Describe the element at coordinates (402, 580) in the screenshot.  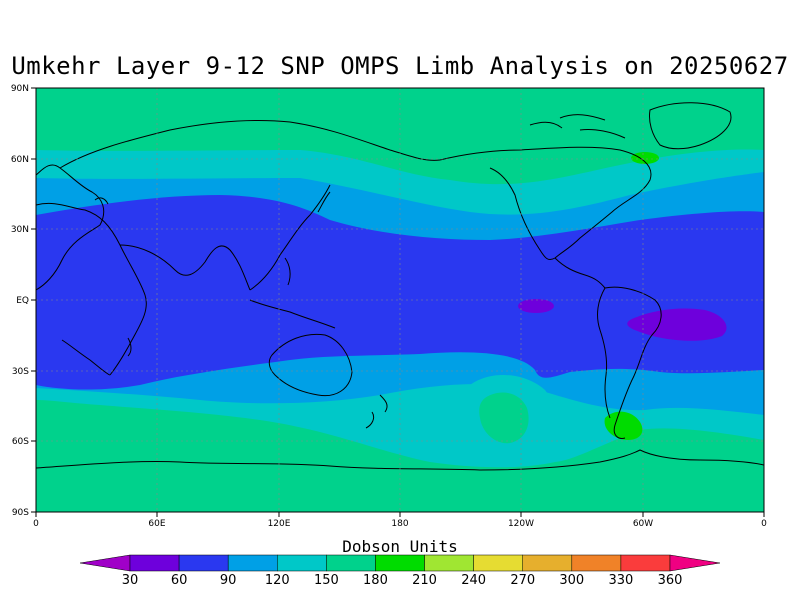
I see `colorbar-labels: 30 60 90 120 150 180 210 240 270 300 330 360` at that location.